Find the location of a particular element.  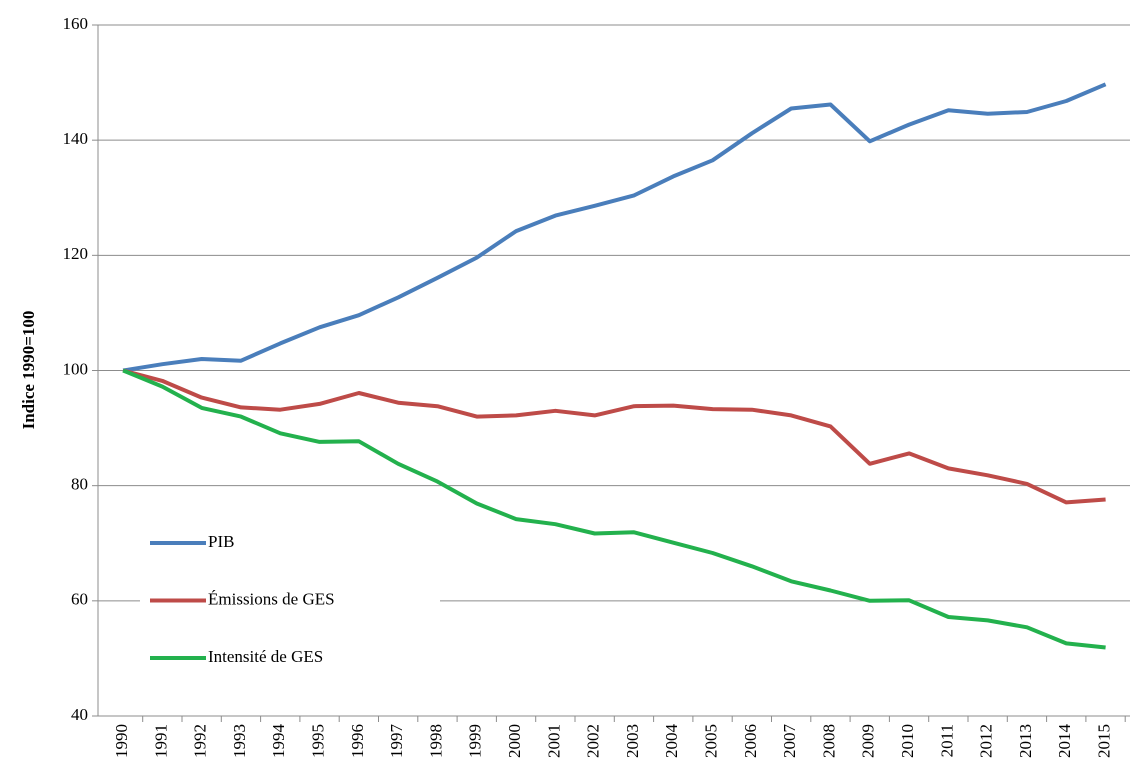

x-tick-label: 1993 is located at coordinates (239, 741).